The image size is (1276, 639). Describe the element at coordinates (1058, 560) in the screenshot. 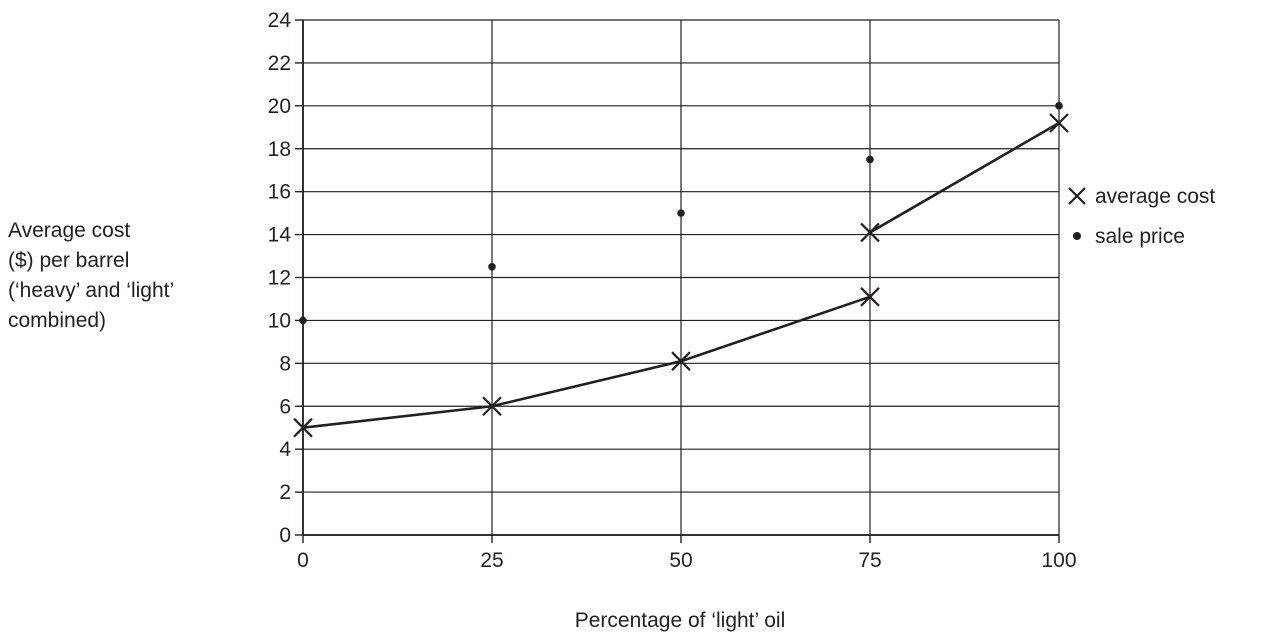

I see `x-tick-label: 100` at that location.